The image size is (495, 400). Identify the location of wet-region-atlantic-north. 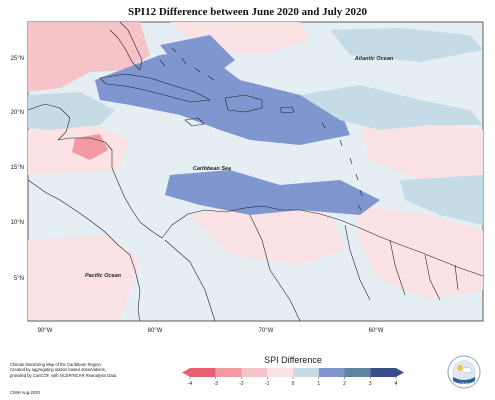
(406, 45).